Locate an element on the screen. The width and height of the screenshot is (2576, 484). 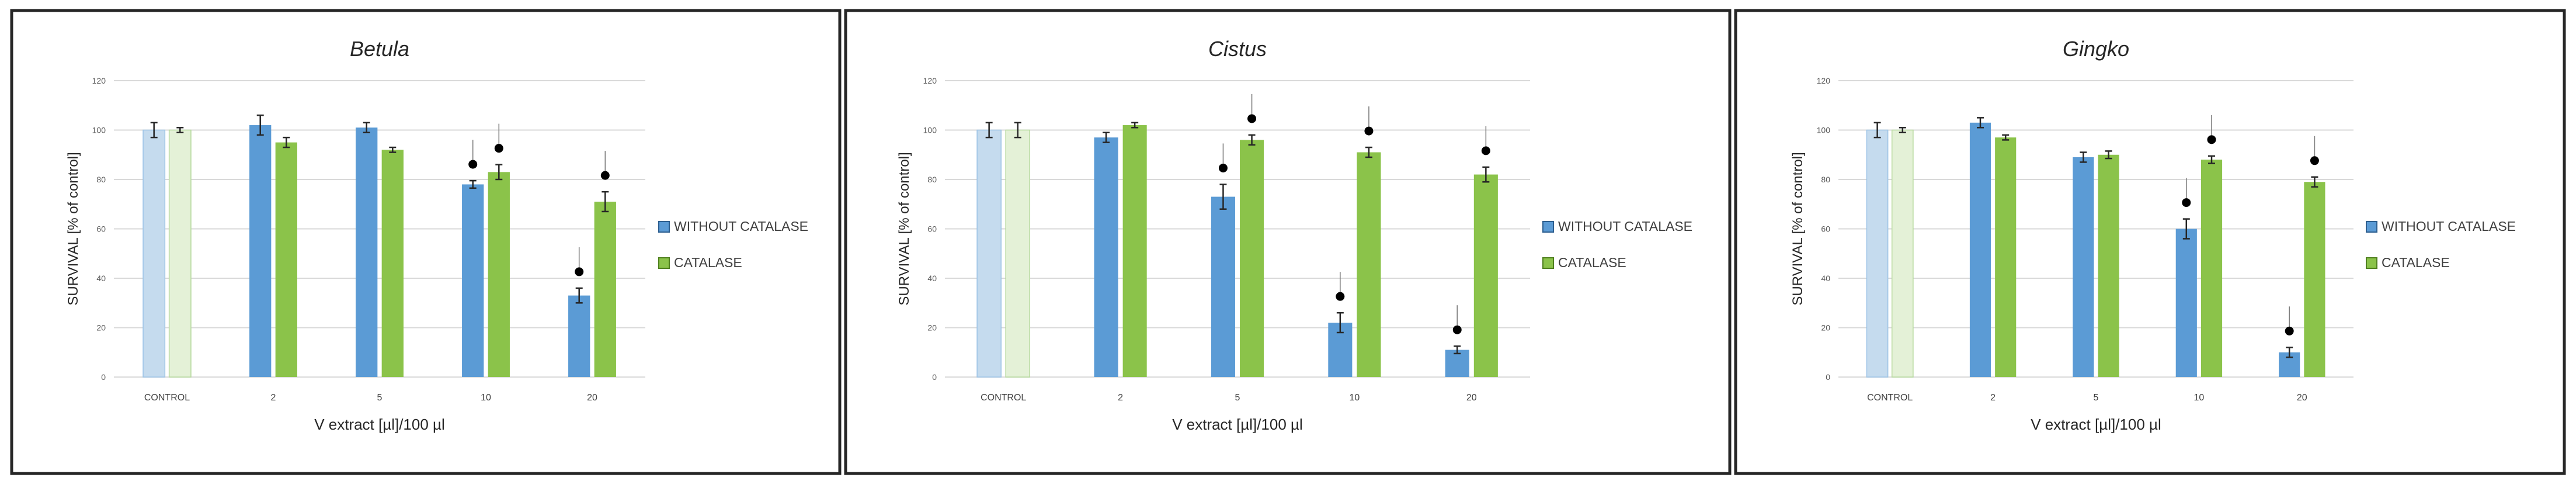
panel-title: Betula is located at coordinates (380, 49).